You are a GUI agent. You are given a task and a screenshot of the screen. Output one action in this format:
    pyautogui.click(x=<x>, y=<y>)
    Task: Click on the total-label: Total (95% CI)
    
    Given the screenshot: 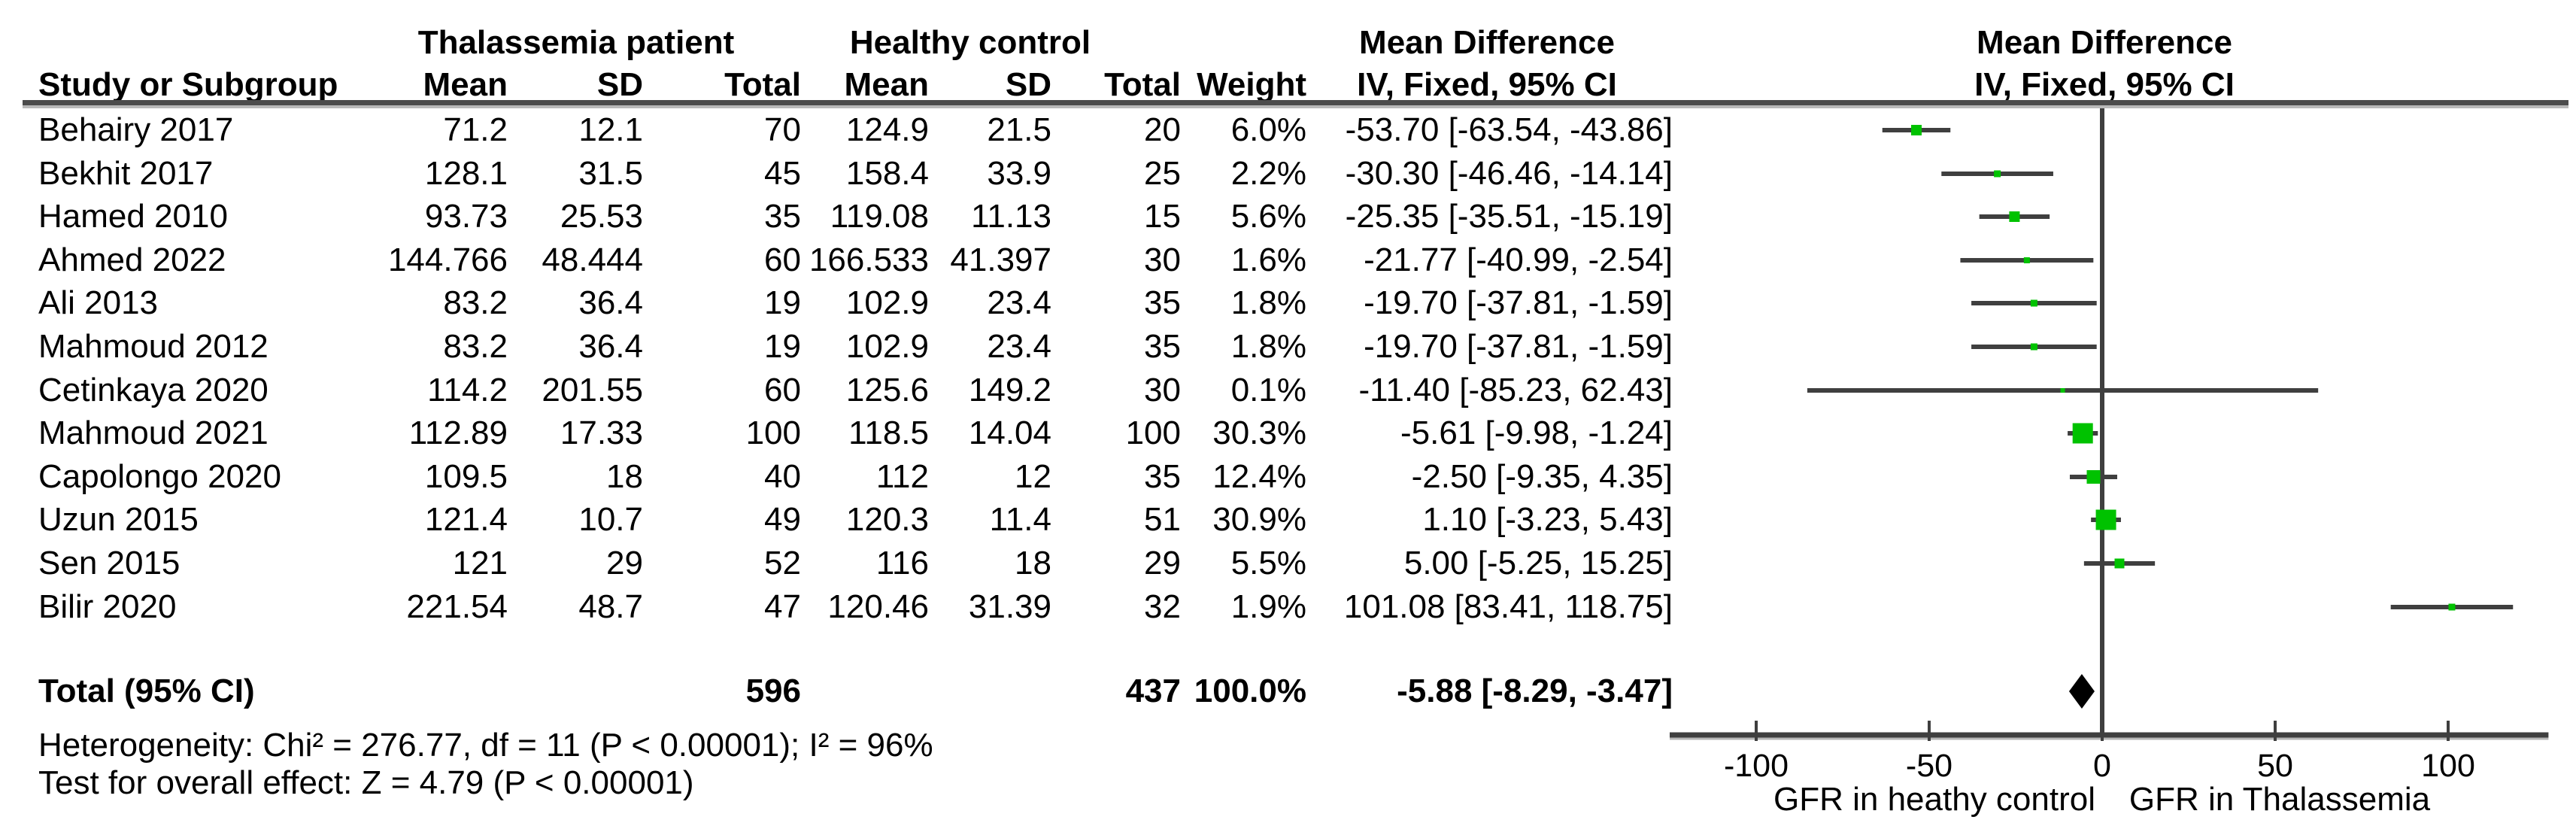 What is the action you would take?
    pyautogui.click(x=146, y=691)
    